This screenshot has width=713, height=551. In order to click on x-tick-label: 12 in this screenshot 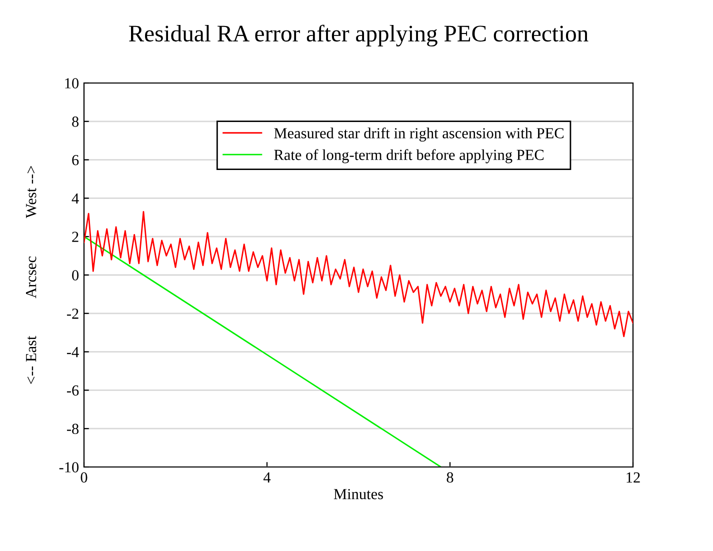, I will do `click(633, 477)`.